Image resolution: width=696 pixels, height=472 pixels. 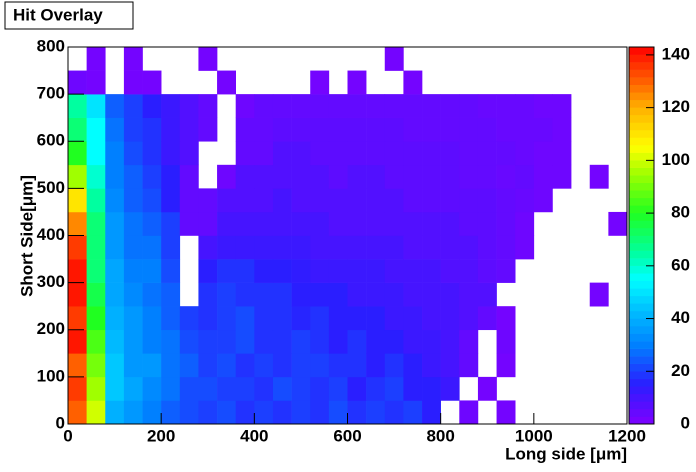 I want to click on y-tick-label: 600, so click(x=51, y=140).